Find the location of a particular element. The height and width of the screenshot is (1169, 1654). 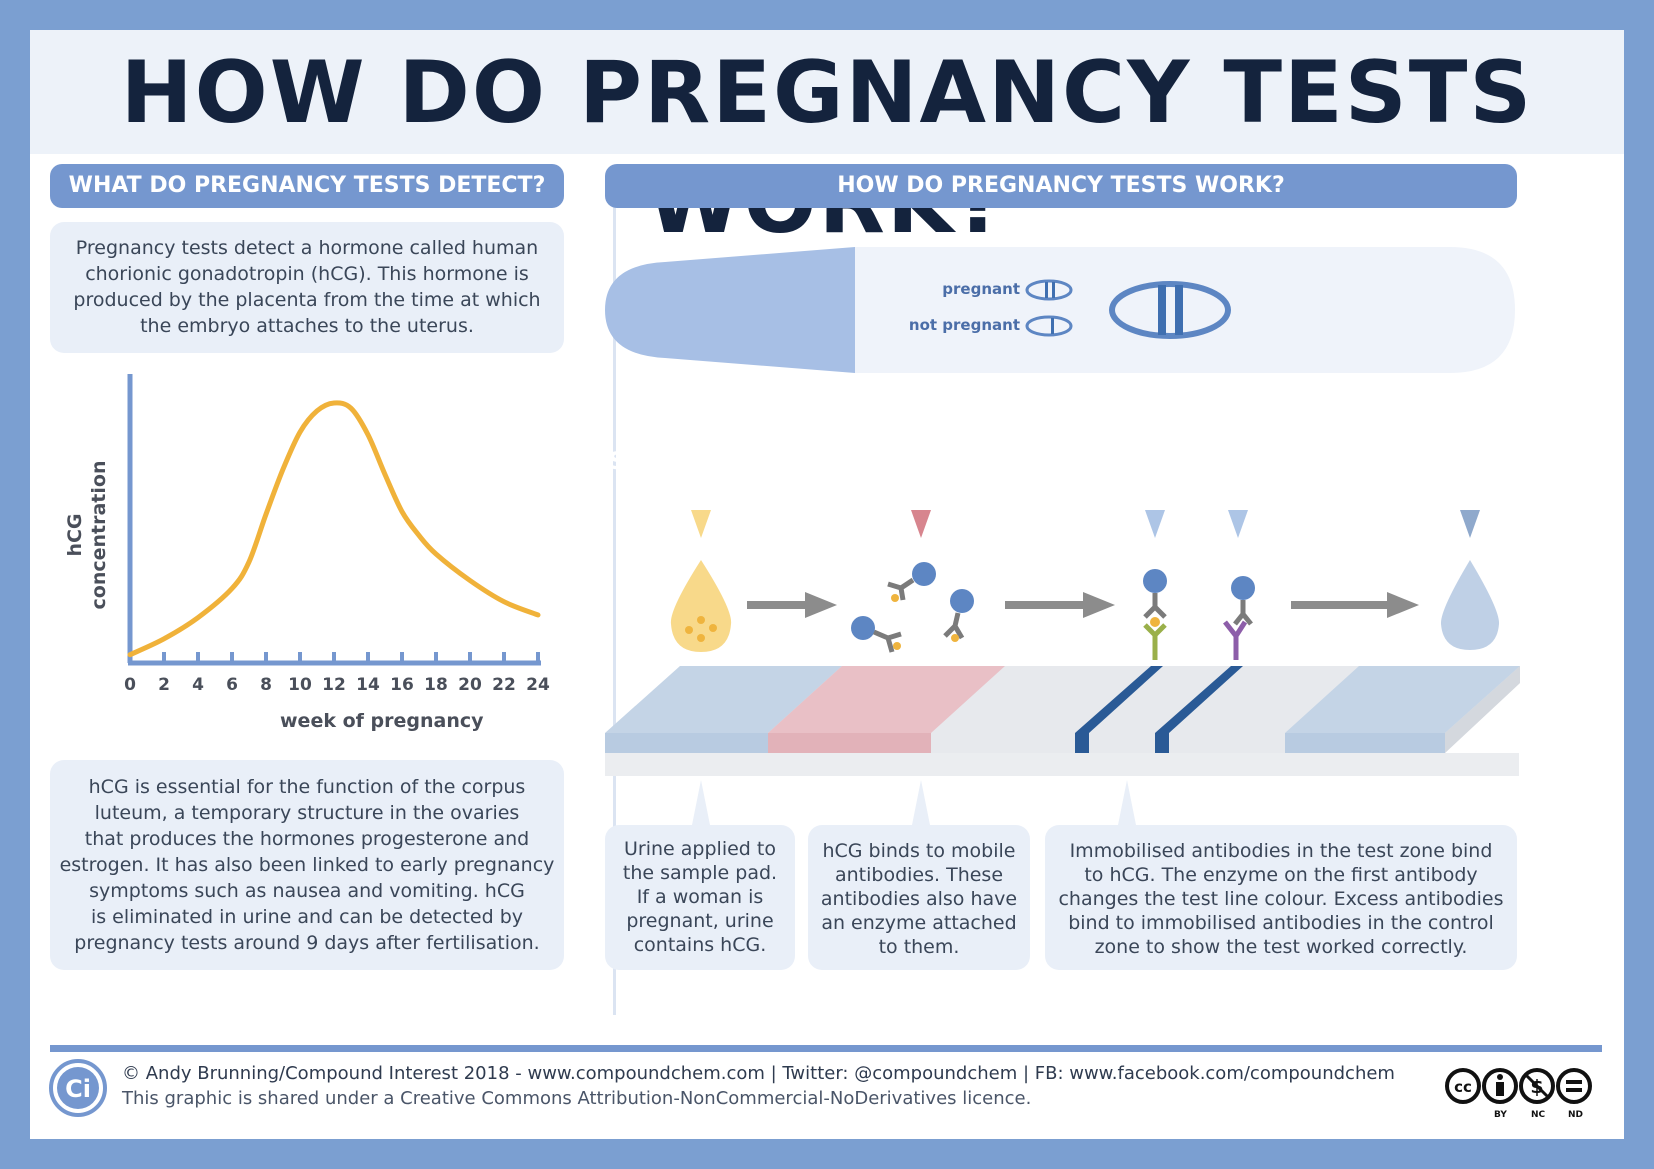

explain-line: Urine applied to is located at coordinates (700, 849).